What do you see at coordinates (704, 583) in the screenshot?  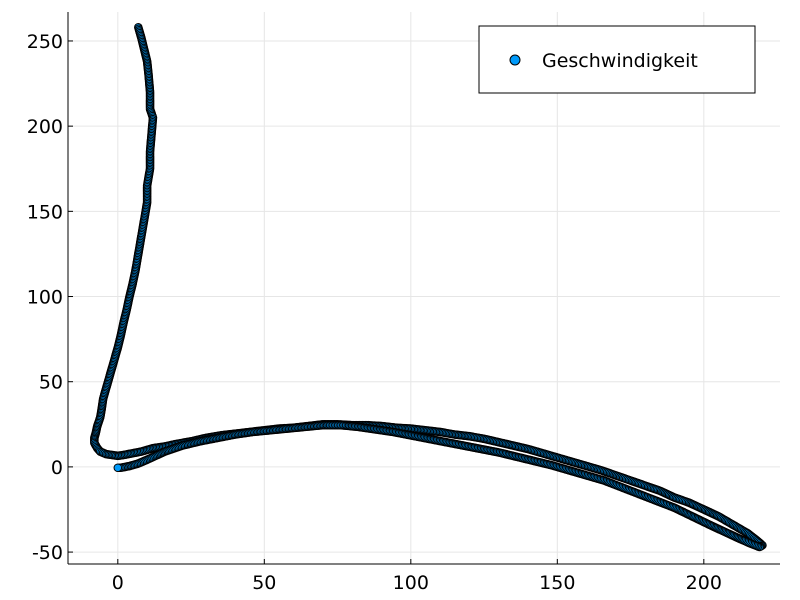 I see `x-tick-label: 200` at bounding box center [704, 583].